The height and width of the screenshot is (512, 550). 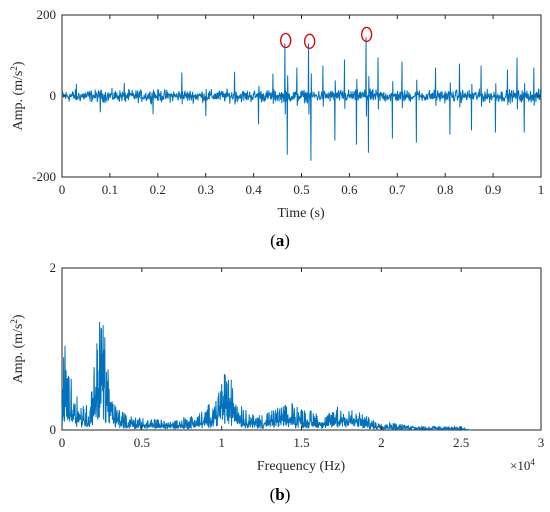 What do you see at coordinates (53, 95) in the screenshot?
I see `chart-a-y-tick-label: 0` at bounding box center [53, 95].